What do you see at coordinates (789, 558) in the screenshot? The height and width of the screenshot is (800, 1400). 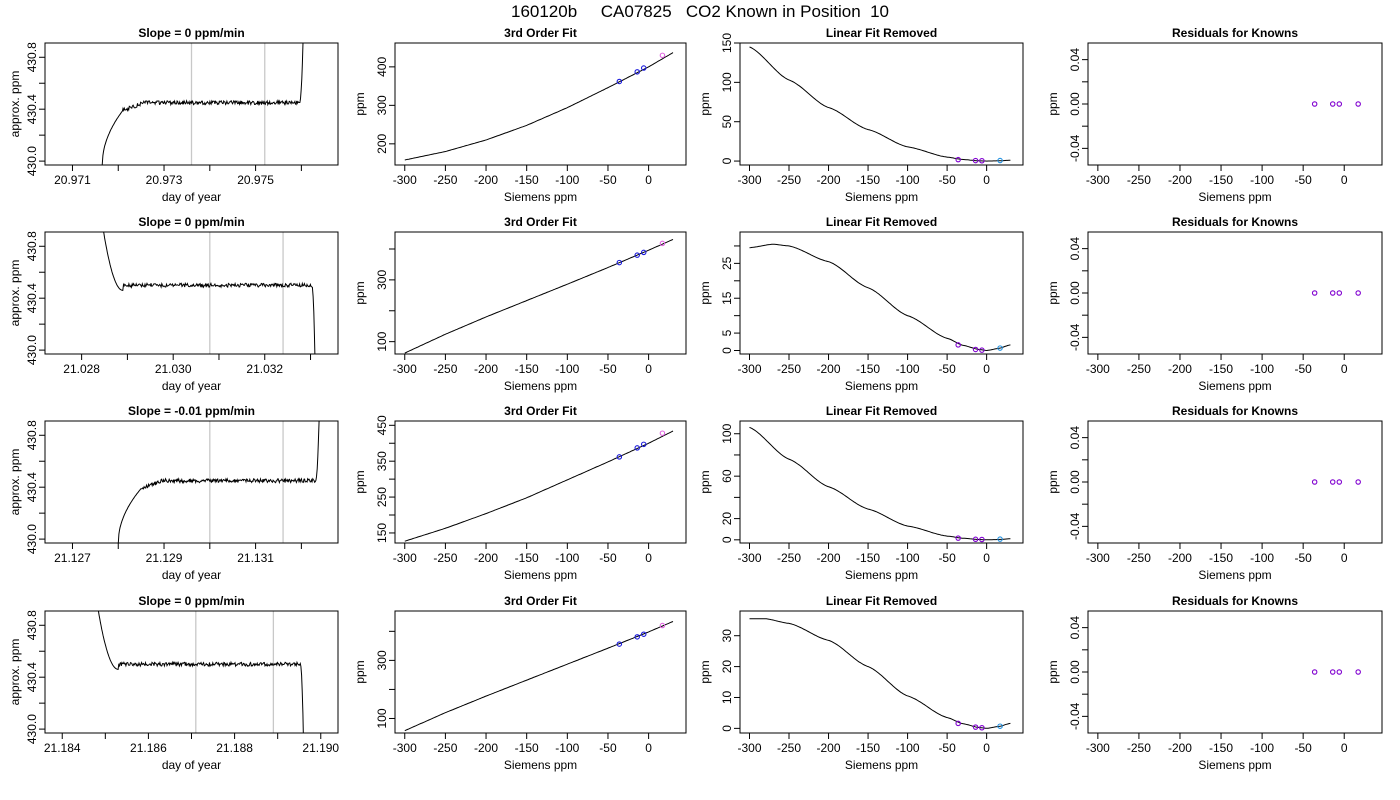 I see `x-tick-label: -250` at bounding box center [789, 558].